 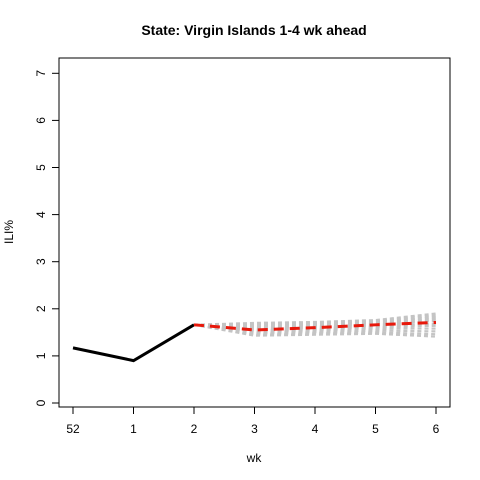 I want to click on y-tick-label: 3, so click(x=41, y=261).